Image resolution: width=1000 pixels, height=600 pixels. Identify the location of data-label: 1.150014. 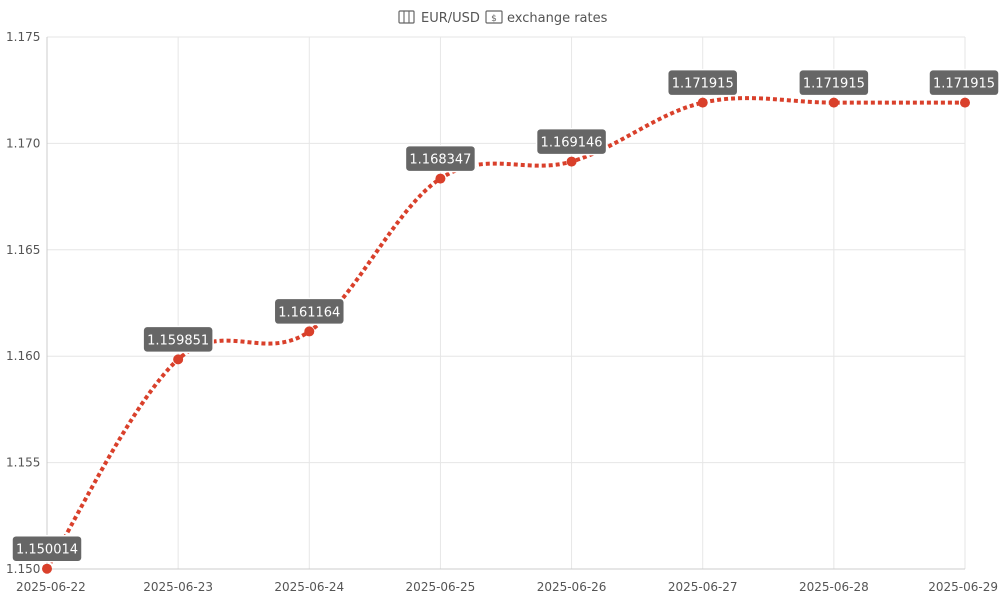
(47, 548).